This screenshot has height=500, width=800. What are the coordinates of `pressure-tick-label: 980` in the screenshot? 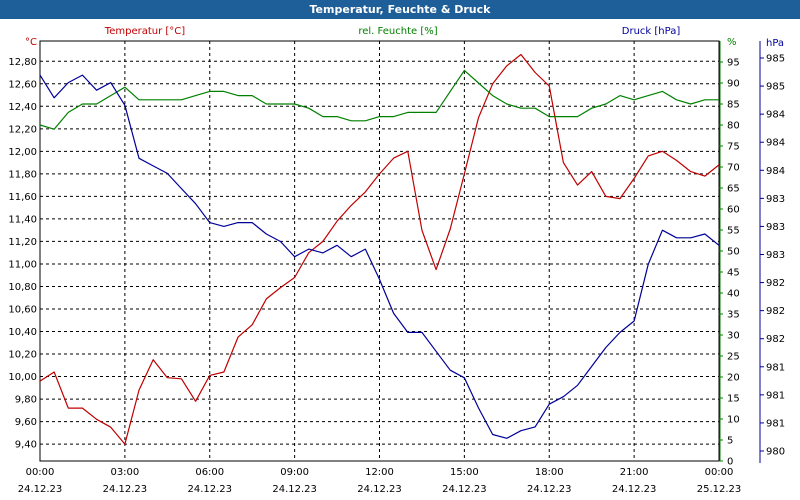 It's located at (775, 452).